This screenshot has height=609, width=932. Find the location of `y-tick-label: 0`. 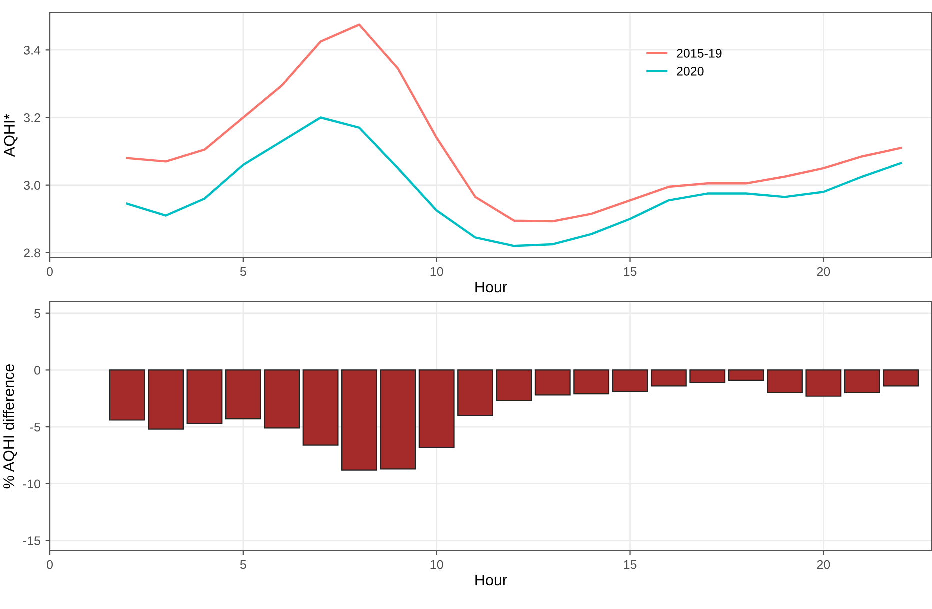

y-tick-label: 0 is located at coordinates (37, 370).